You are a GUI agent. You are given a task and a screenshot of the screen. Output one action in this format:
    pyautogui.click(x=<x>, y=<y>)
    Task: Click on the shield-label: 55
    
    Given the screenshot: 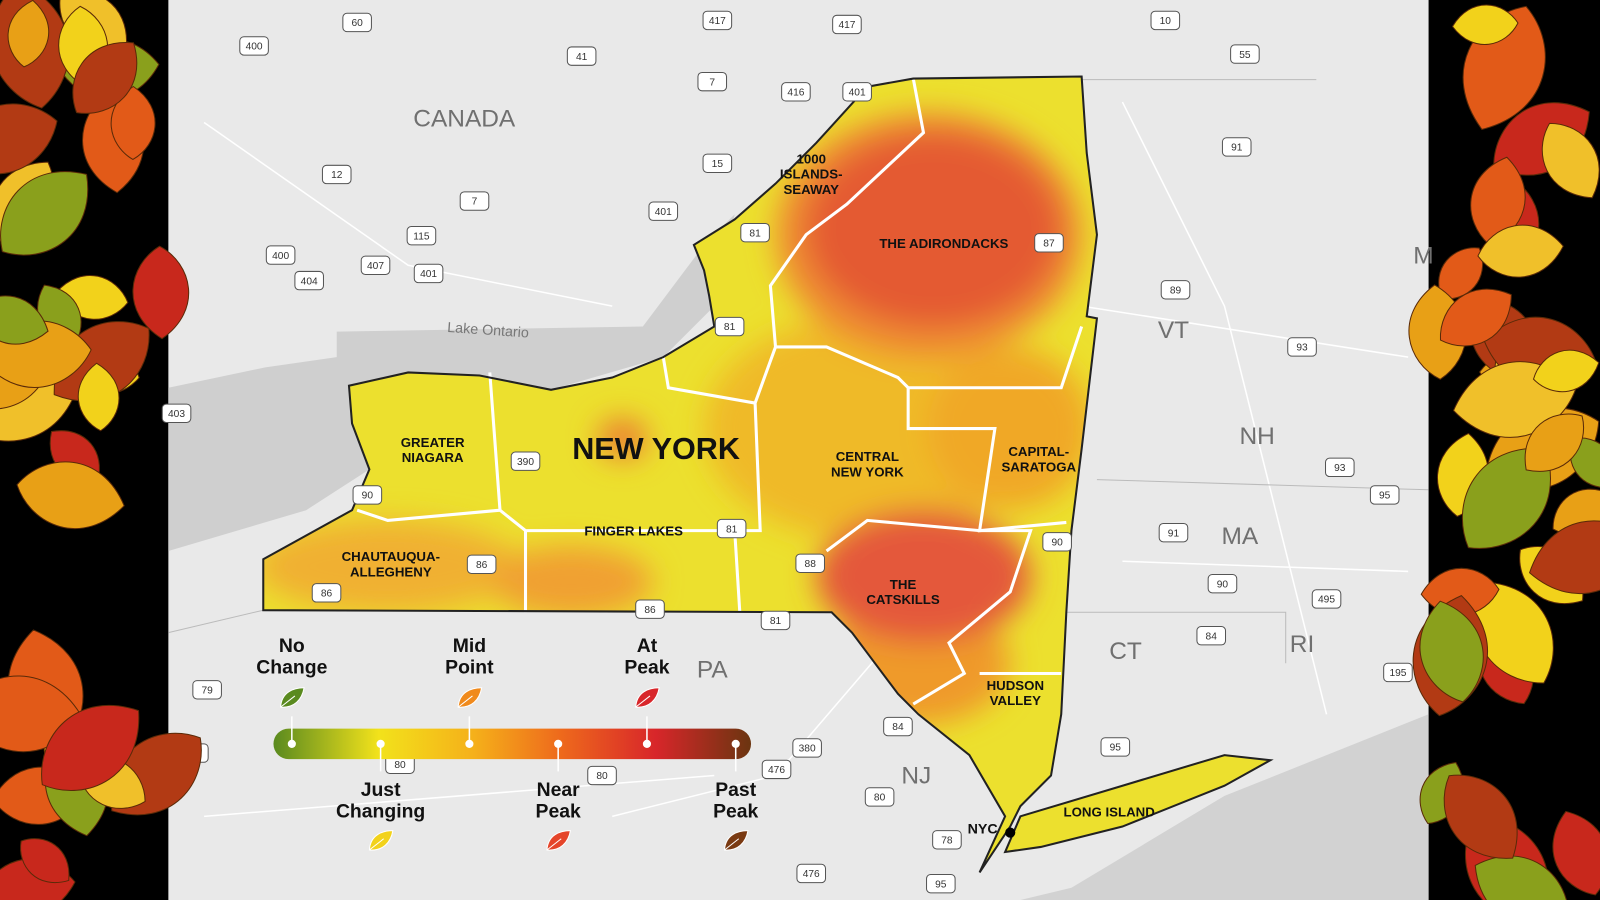 What is the action you would take?
    pyautogui.click(x=1245, y=55)
    